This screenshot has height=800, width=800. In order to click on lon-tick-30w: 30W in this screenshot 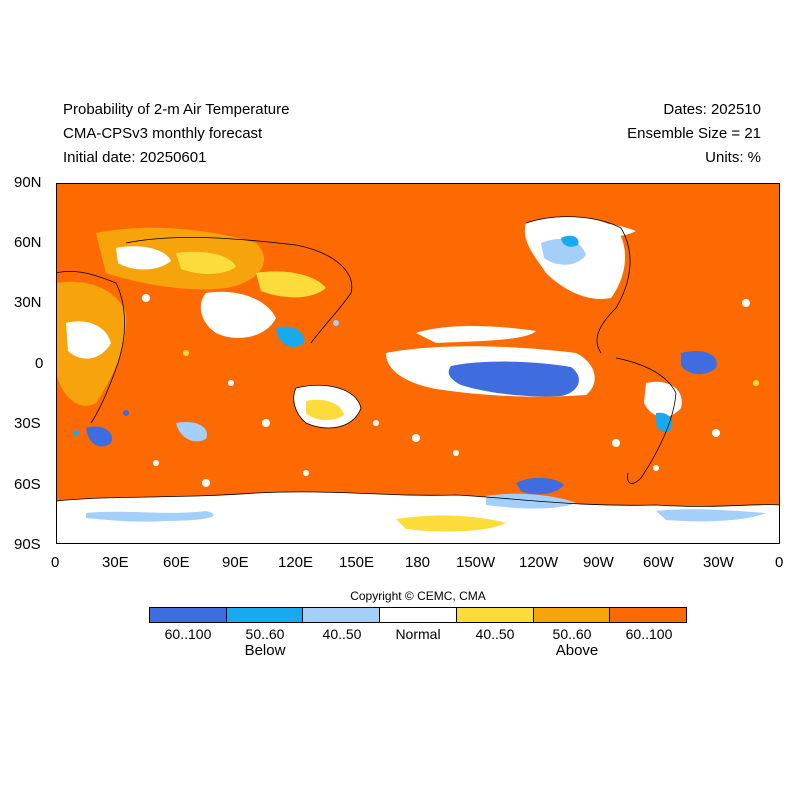, I will do `click(718, 562)`.